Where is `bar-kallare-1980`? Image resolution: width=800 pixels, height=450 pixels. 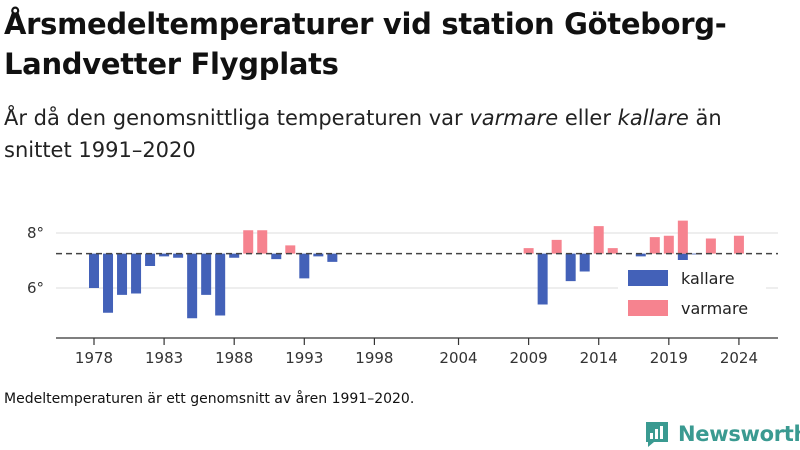
bar-kallare-1980 is located at coordinates (122, 274).